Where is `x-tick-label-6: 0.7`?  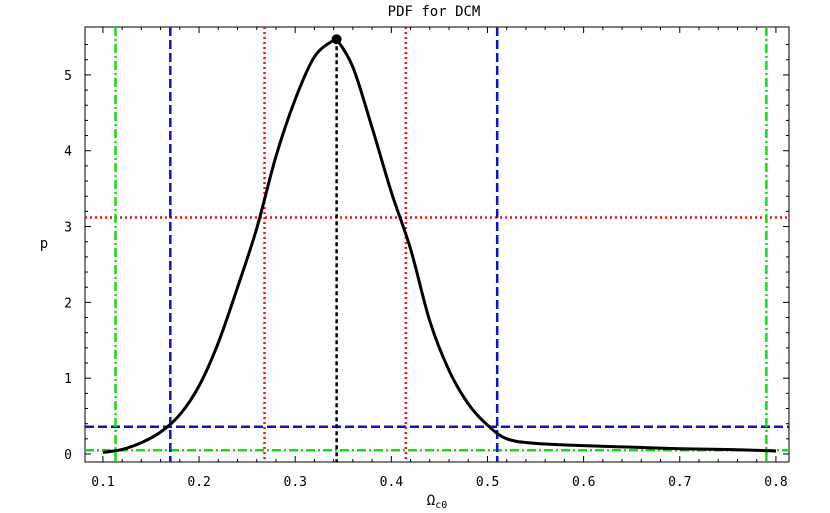
x-tick-label-6: 0.7 is located at coordinates (679, 482).